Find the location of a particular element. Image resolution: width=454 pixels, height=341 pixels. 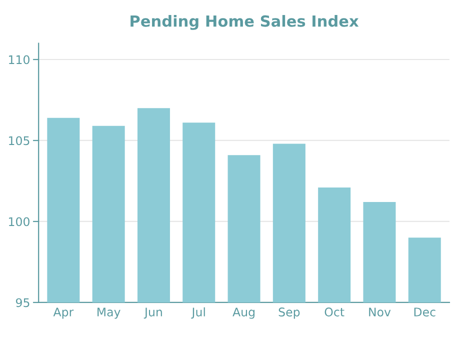

x-tick-label: Apr is located at coordinates (63, 313).